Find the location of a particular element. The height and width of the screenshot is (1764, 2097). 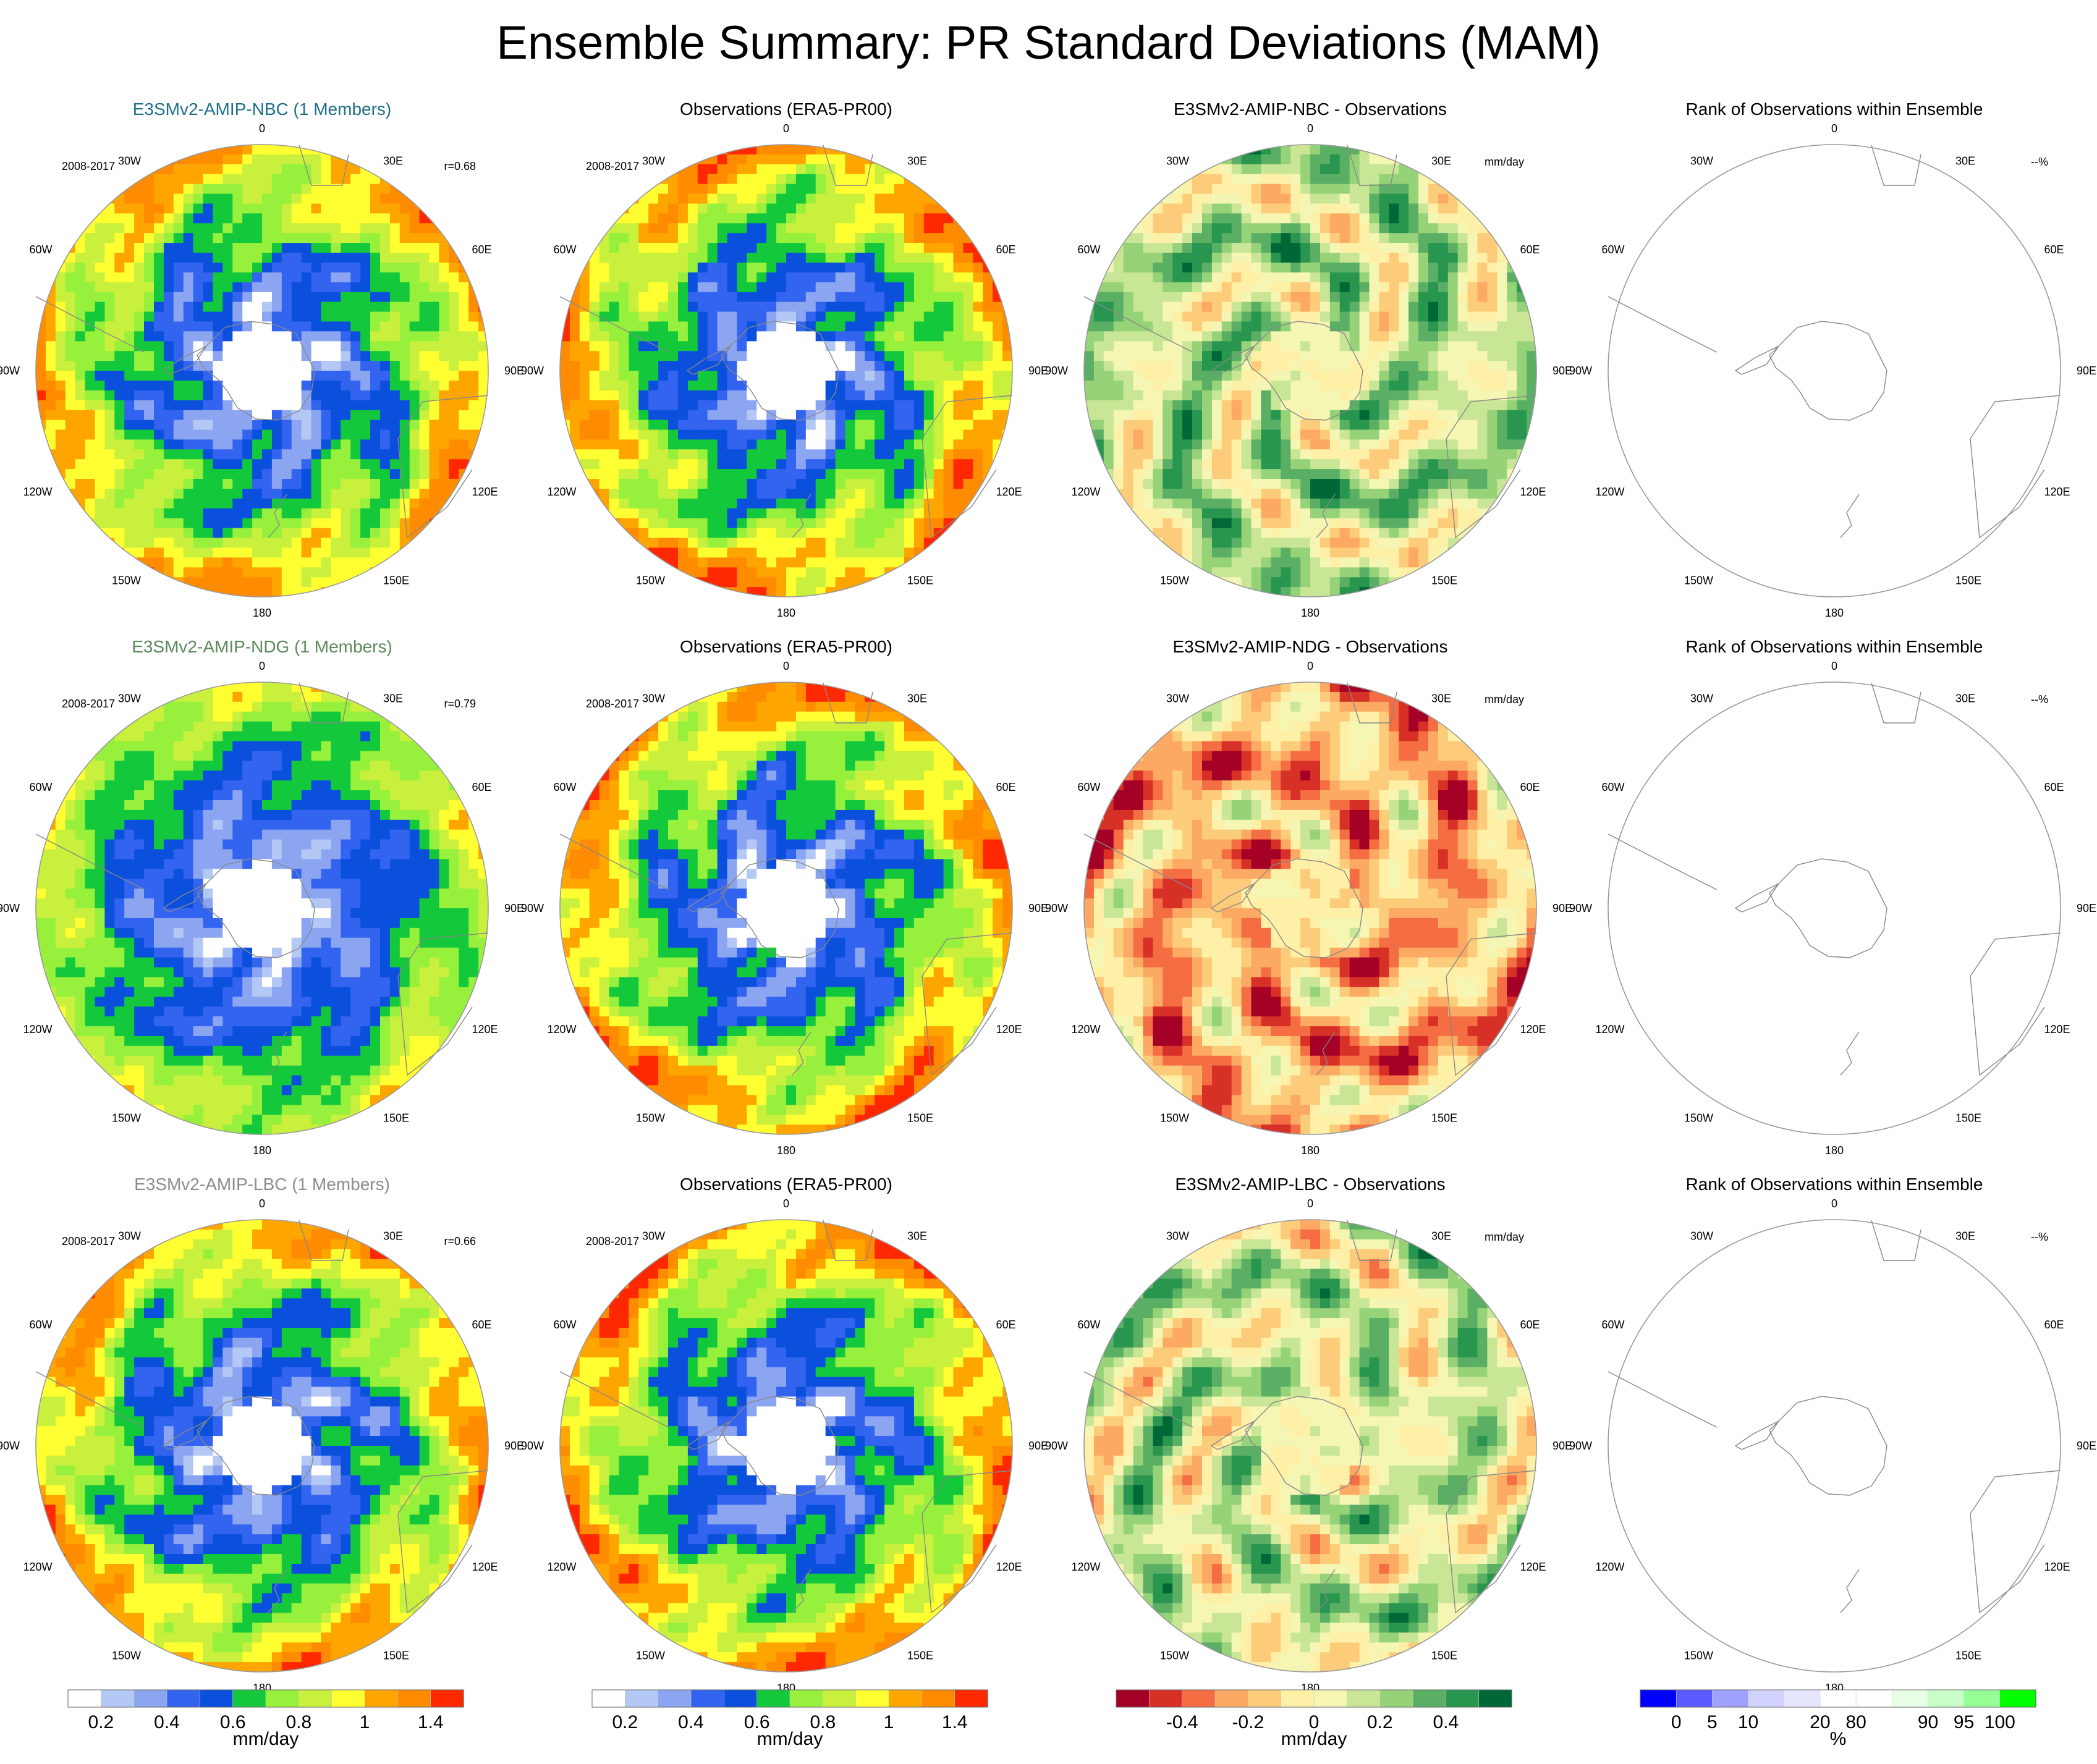

panel-title: Observations (ERA5-PR00) is located at coordinates (786, 109).